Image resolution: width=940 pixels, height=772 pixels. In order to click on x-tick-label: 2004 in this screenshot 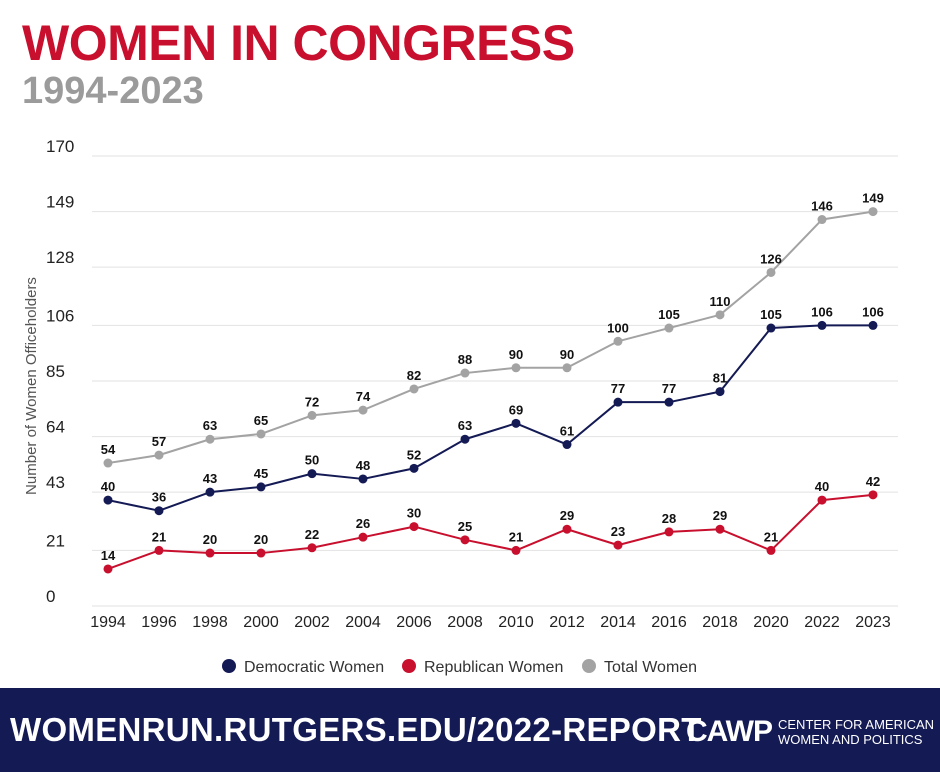, I will do `click(363, 622)`.